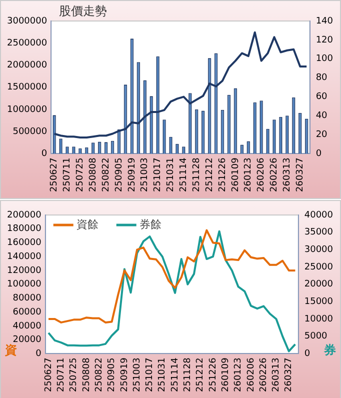 The width and height of the screenshot is (341, 398). Describe the element at coordinates (319, 267) in the screenshot. I see `y2-tick-label: 25000` at that location.